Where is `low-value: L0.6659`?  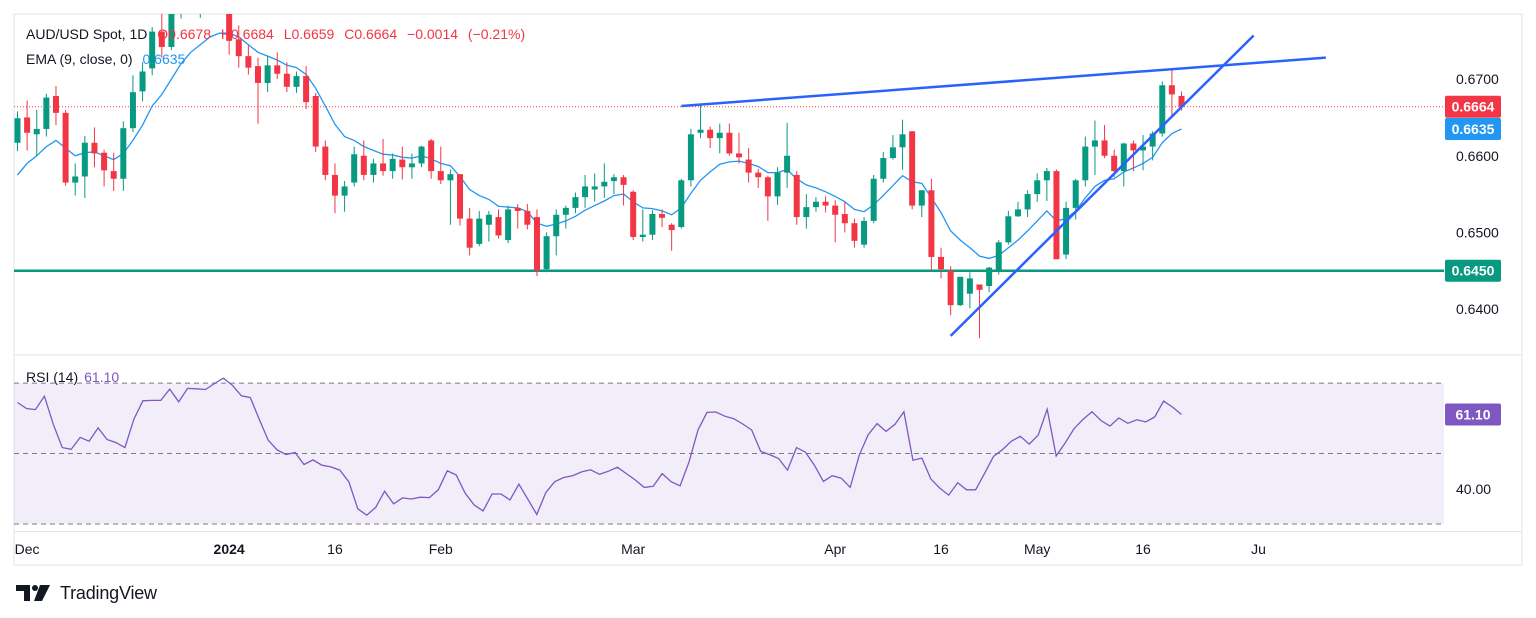
low-value: L0.6659 is located at coordinates (309, 34).